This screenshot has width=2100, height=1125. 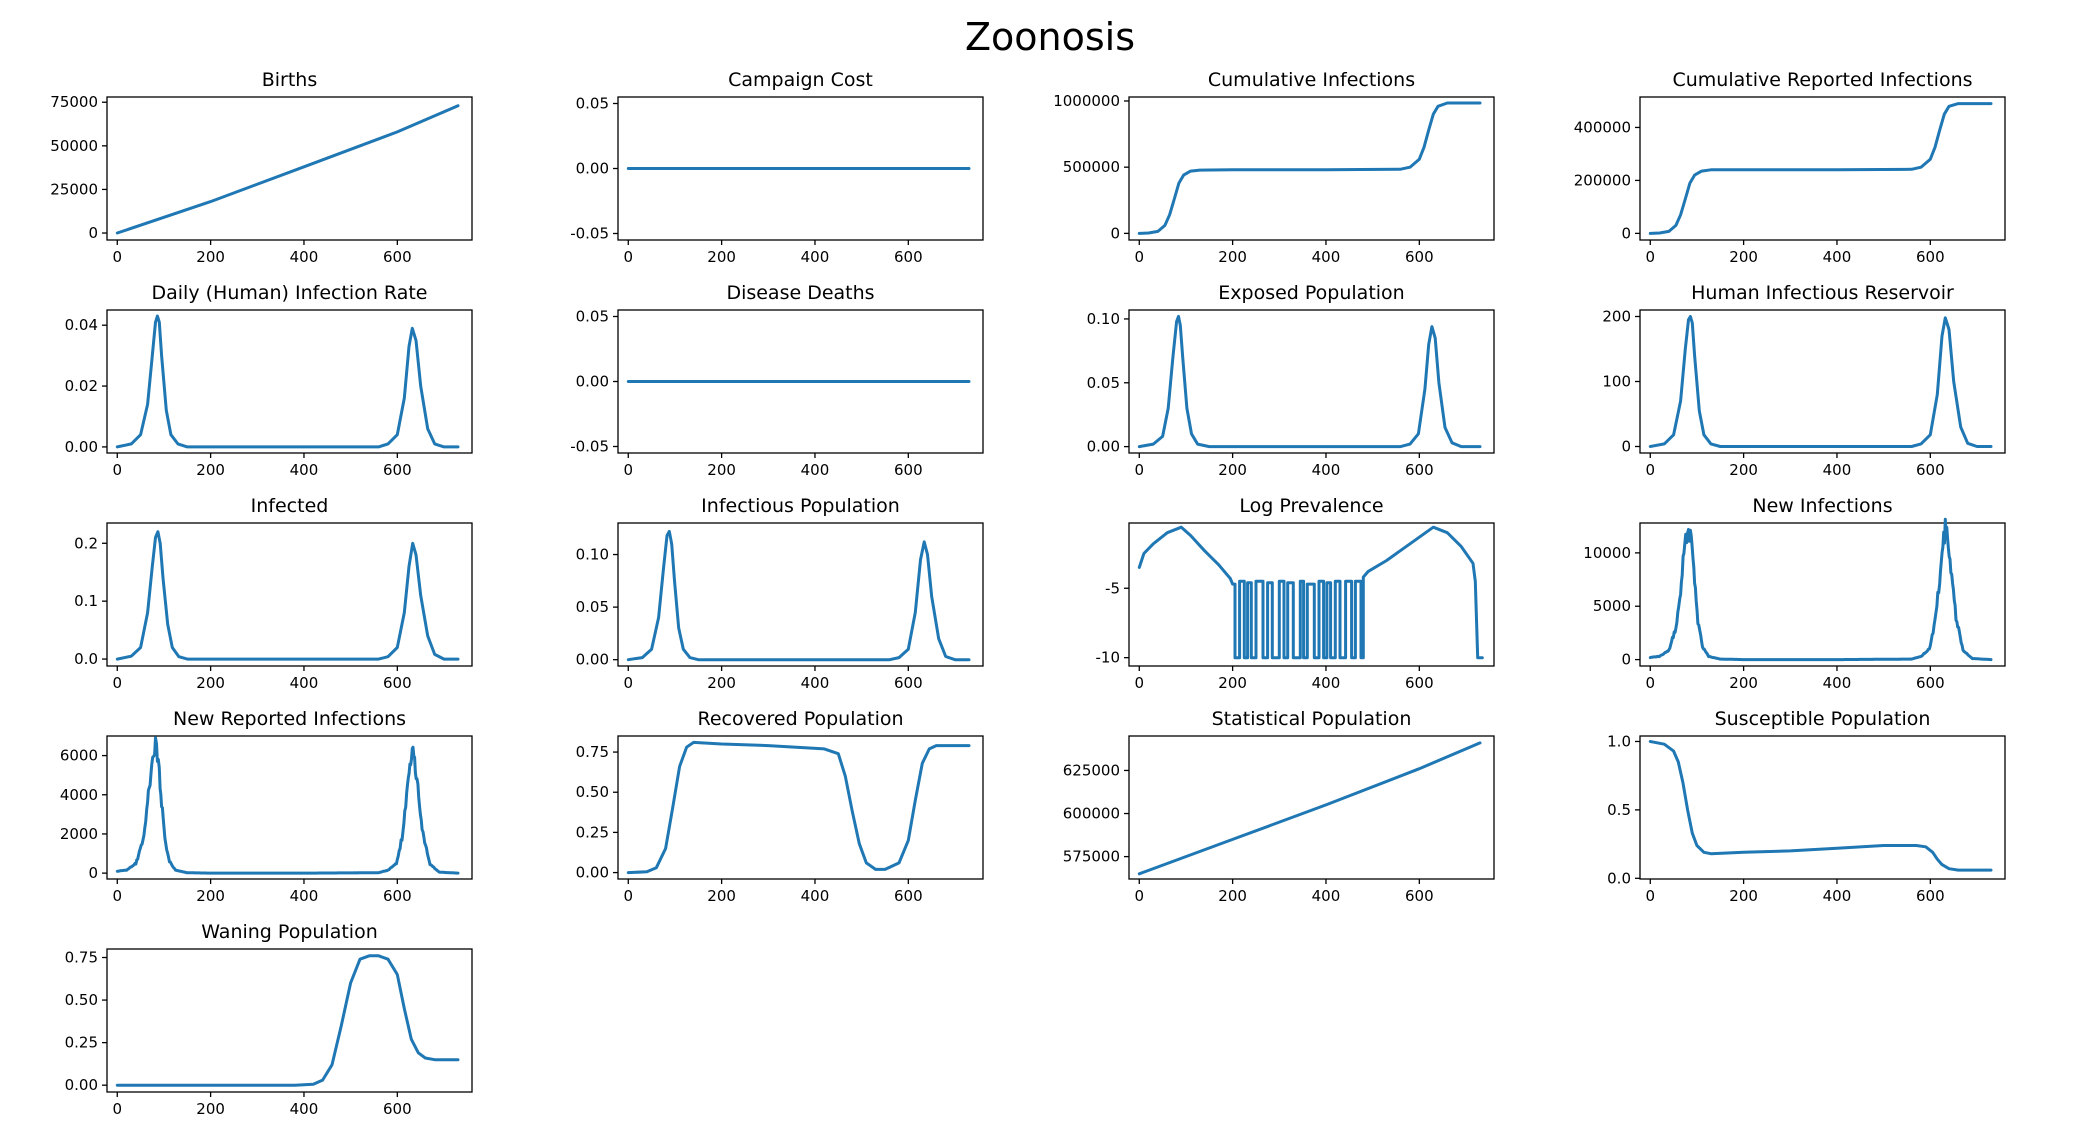 I want to click on subplot-title: Daily (Human) Infection Rate, so click(x=290, y=293).